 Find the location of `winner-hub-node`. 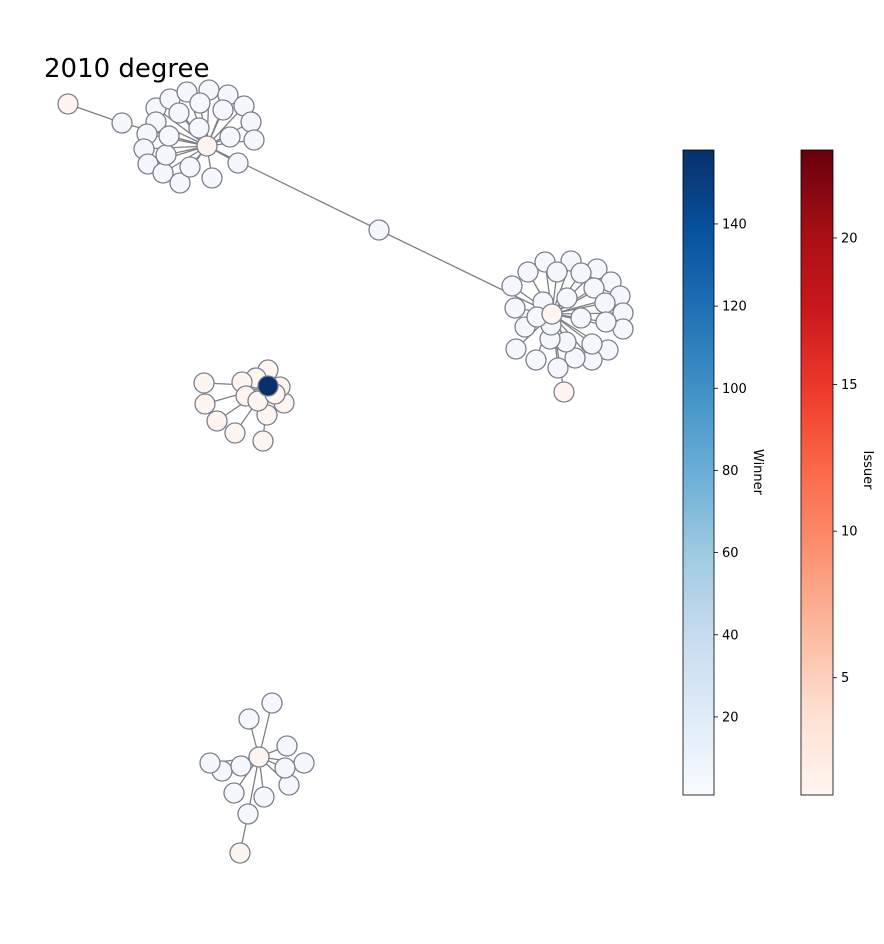

winner-hub-node is located at coordinates (268, 386).